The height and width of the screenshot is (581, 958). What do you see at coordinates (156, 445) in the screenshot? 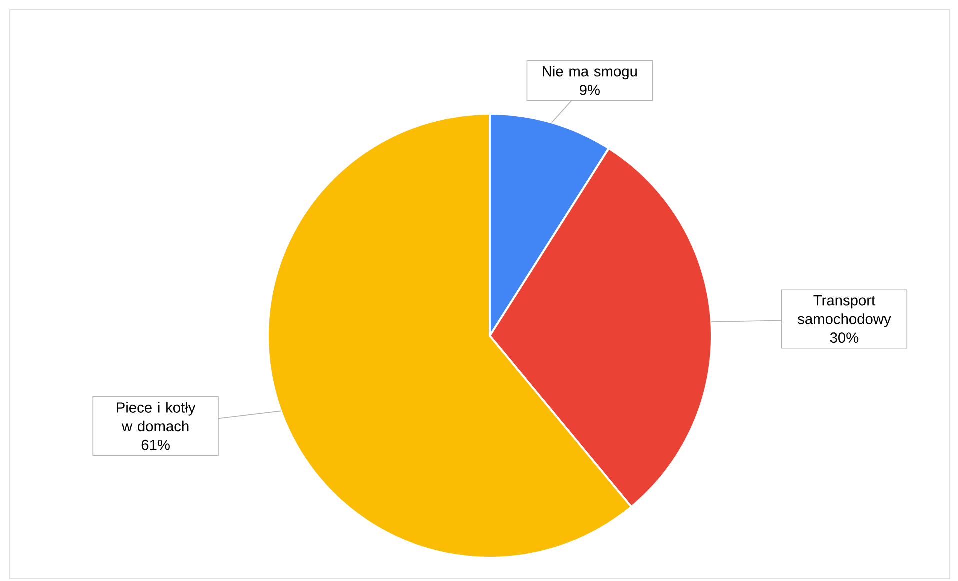
I see `data-label: 61%` at bounding box center [156, 445].